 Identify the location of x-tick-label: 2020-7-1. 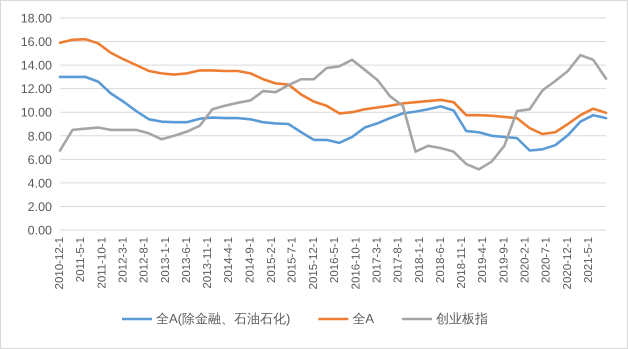
(546, 260).